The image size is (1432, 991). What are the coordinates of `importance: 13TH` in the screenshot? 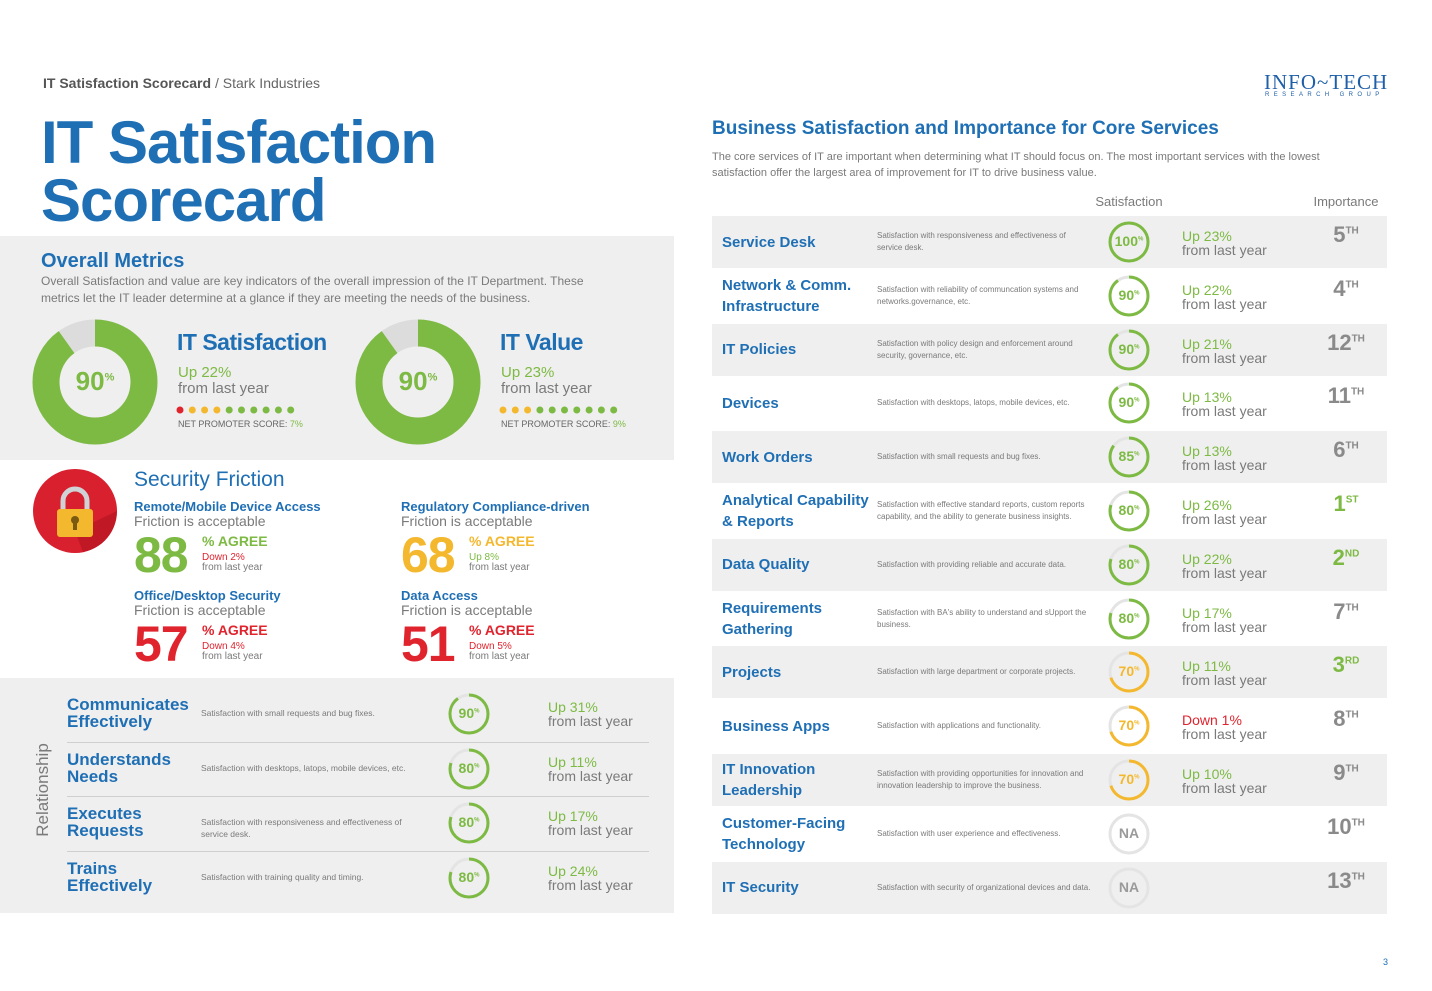 It's located at (1346, 881).